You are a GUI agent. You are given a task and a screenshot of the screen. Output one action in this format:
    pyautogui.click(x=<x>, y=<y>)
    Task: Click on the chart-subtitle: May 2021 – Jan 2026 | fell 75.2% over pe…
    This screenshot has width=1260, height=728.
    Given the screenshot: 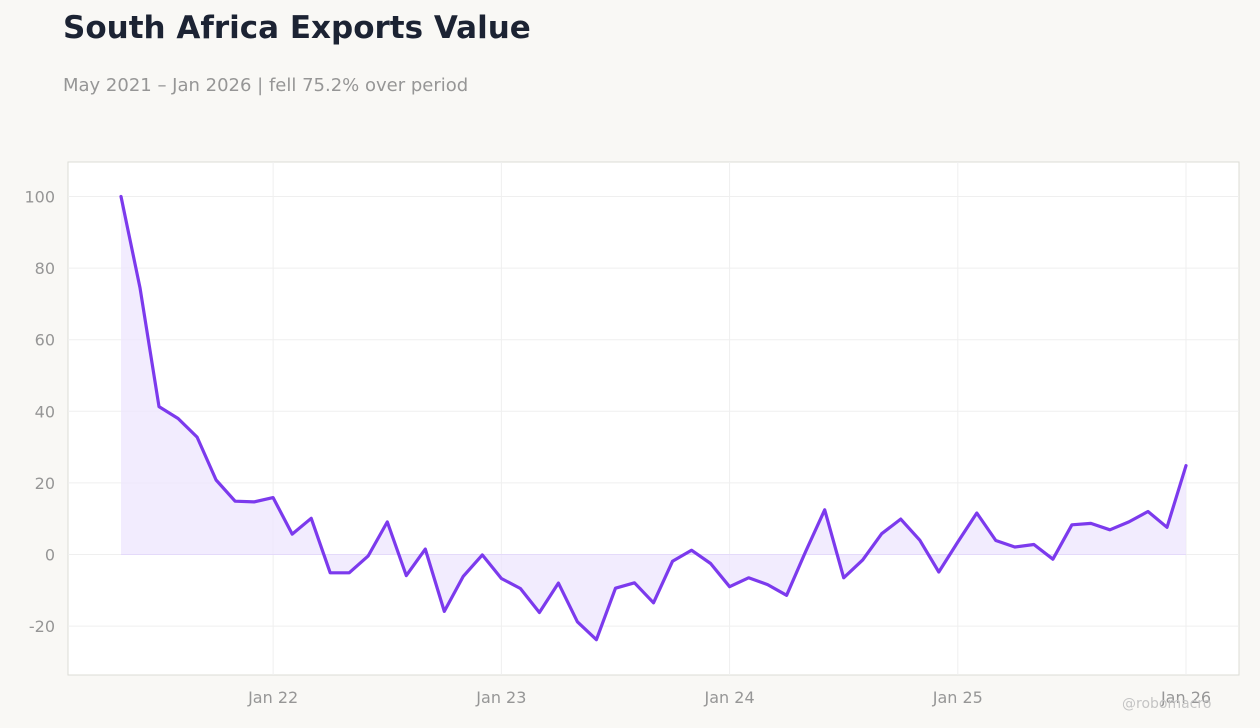 What is the action you would take?
    pyautogui.click(x=266, y=85)
    